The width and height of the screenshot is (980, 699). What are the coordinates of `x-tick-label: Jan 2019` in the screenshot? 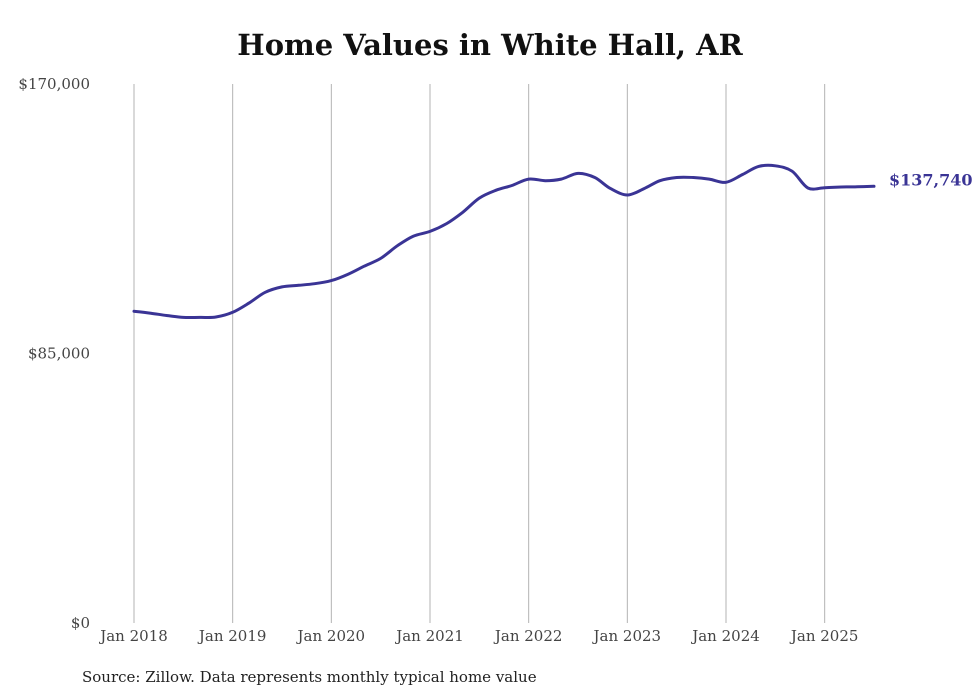 It's located at (232, 636).